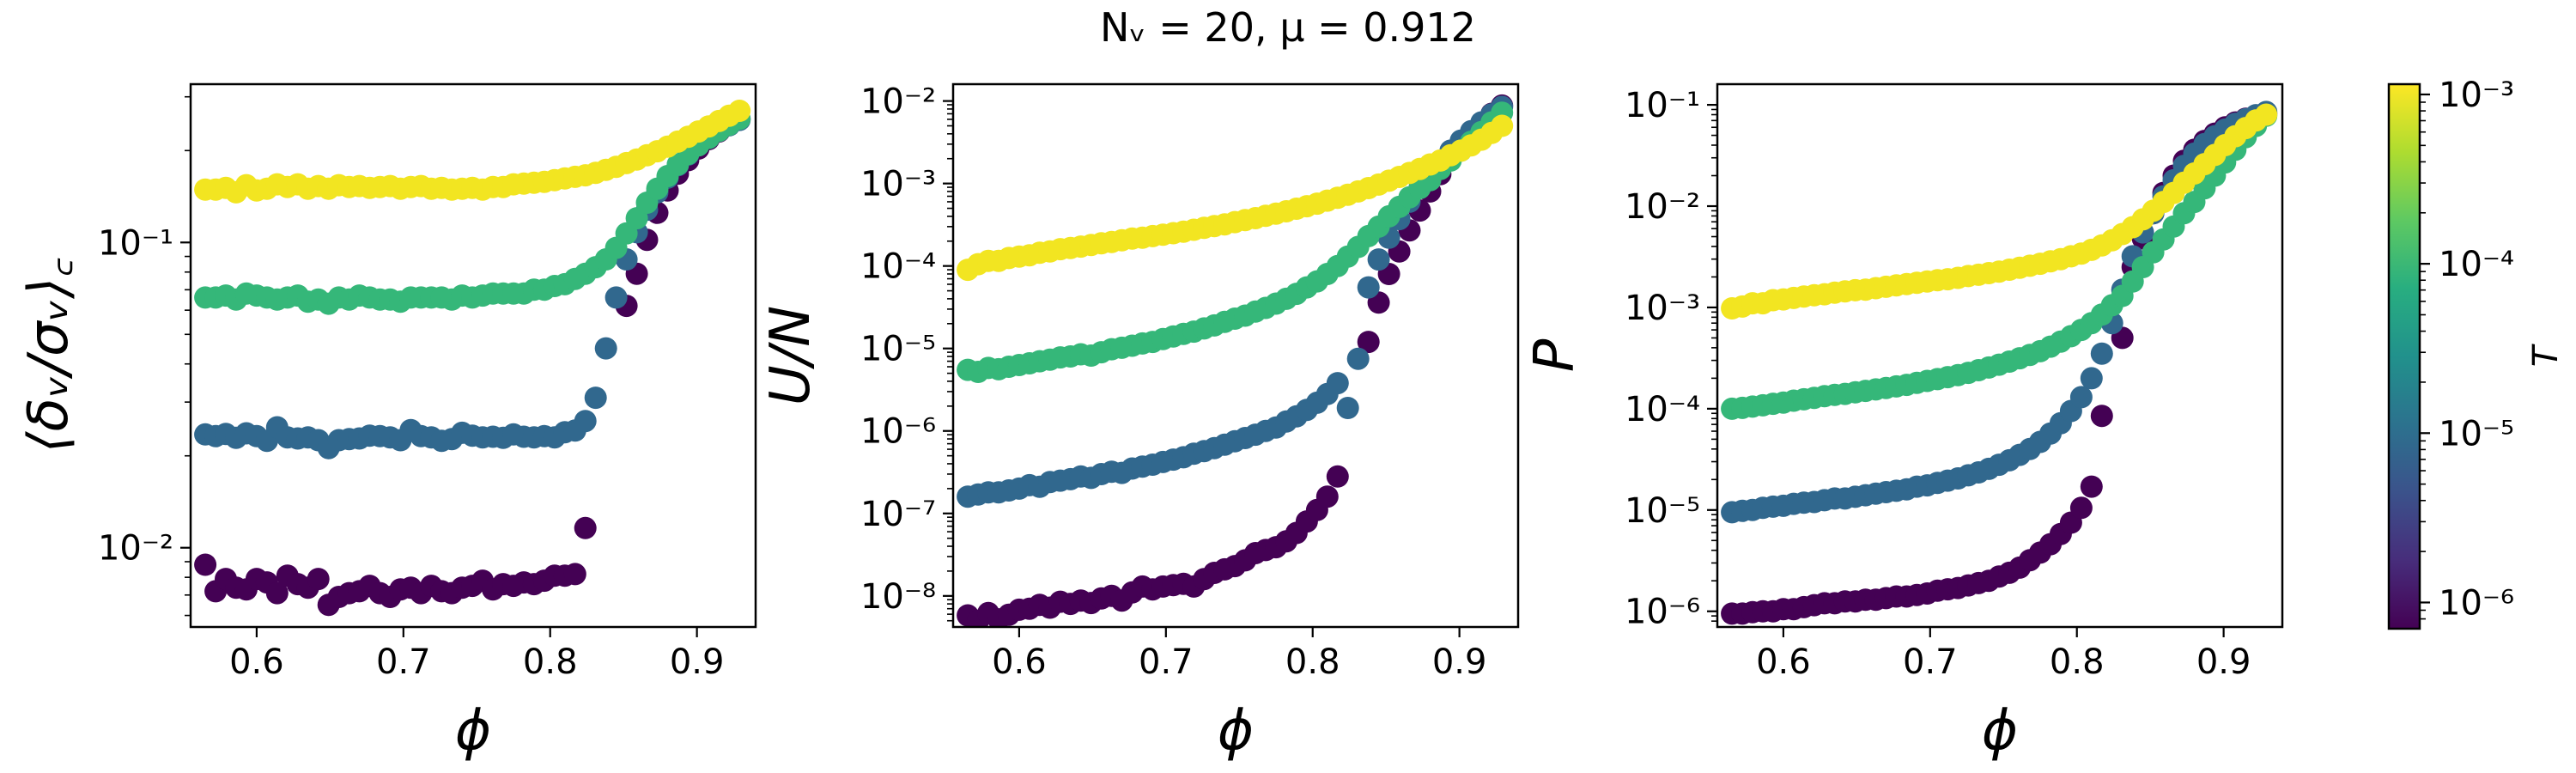 The height and width of the screenshot is (773, 2576). Describe the element at coordinates (1288, 27) in the screenshot. I see `figure-title: Nᵥ = 20, μ = 0.912` at that location.